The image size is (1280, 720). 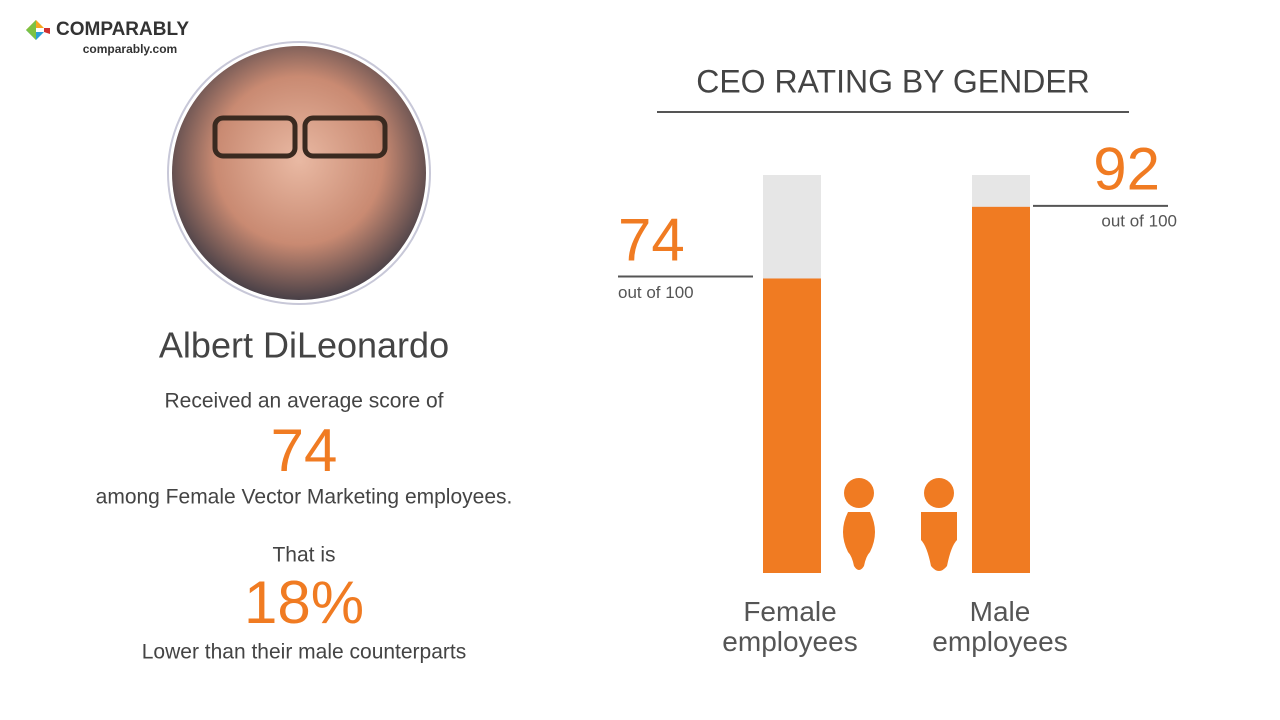 What do you see at coordinates (893, 81) in the screenshot?
I see `chart-title: CEO RATING BY GENDER` at bounding box center [893, 81].